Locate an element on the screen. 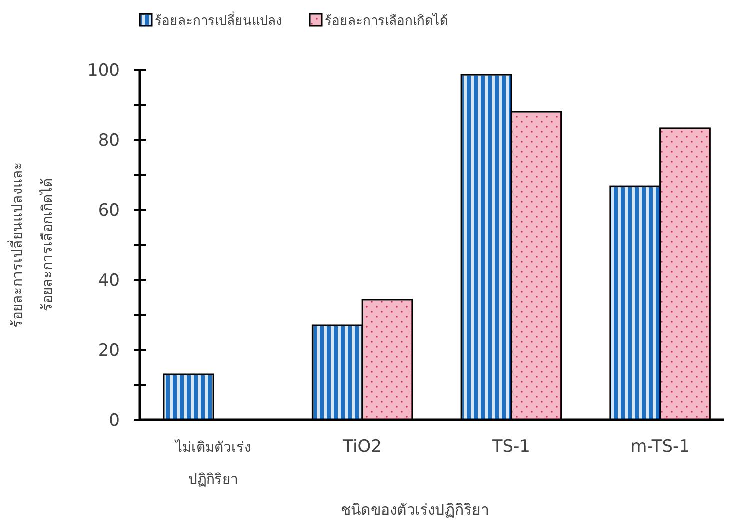 The height and width of the screenshot is (522, 734). legend-label: ร้อยละการเลือกเกิดได้ is located at coordinates (386, 21).